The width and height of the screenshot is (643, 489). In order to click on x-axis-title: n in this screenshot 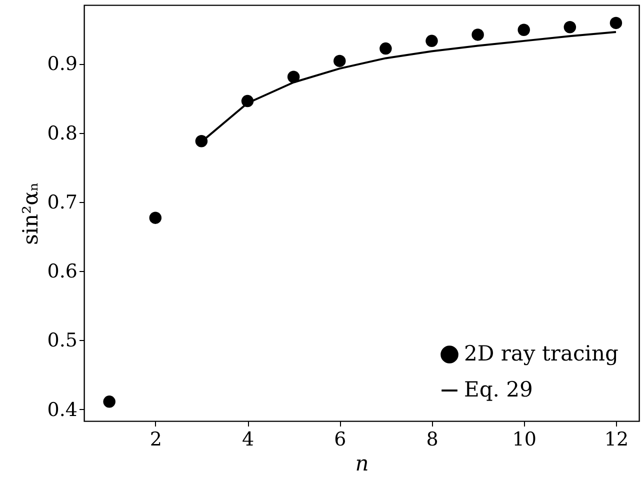, I will do `click(362, 464)`.